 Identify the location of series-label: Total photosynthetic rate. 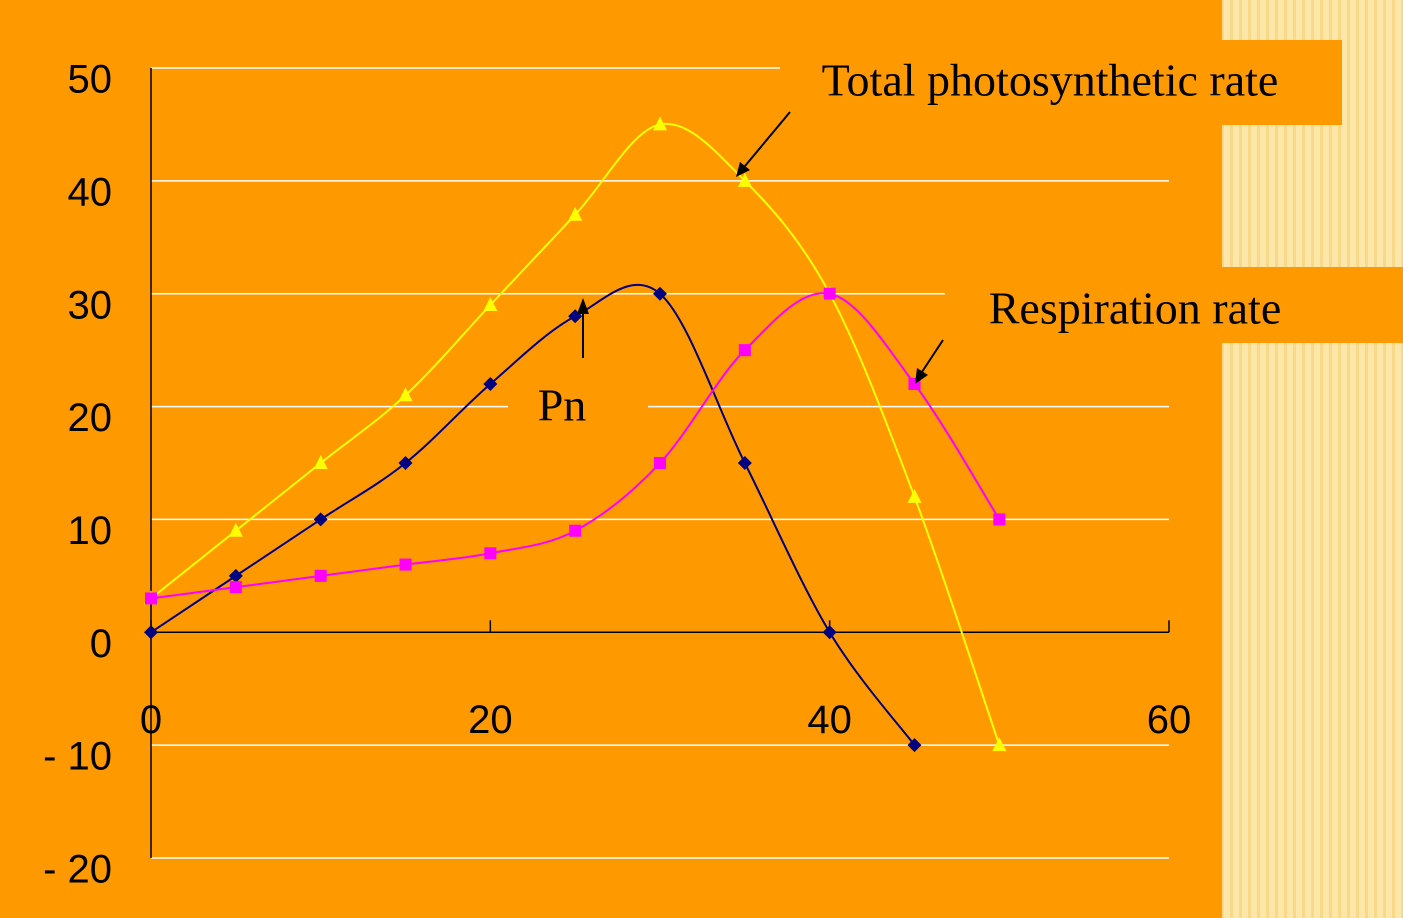
(1050, 80).